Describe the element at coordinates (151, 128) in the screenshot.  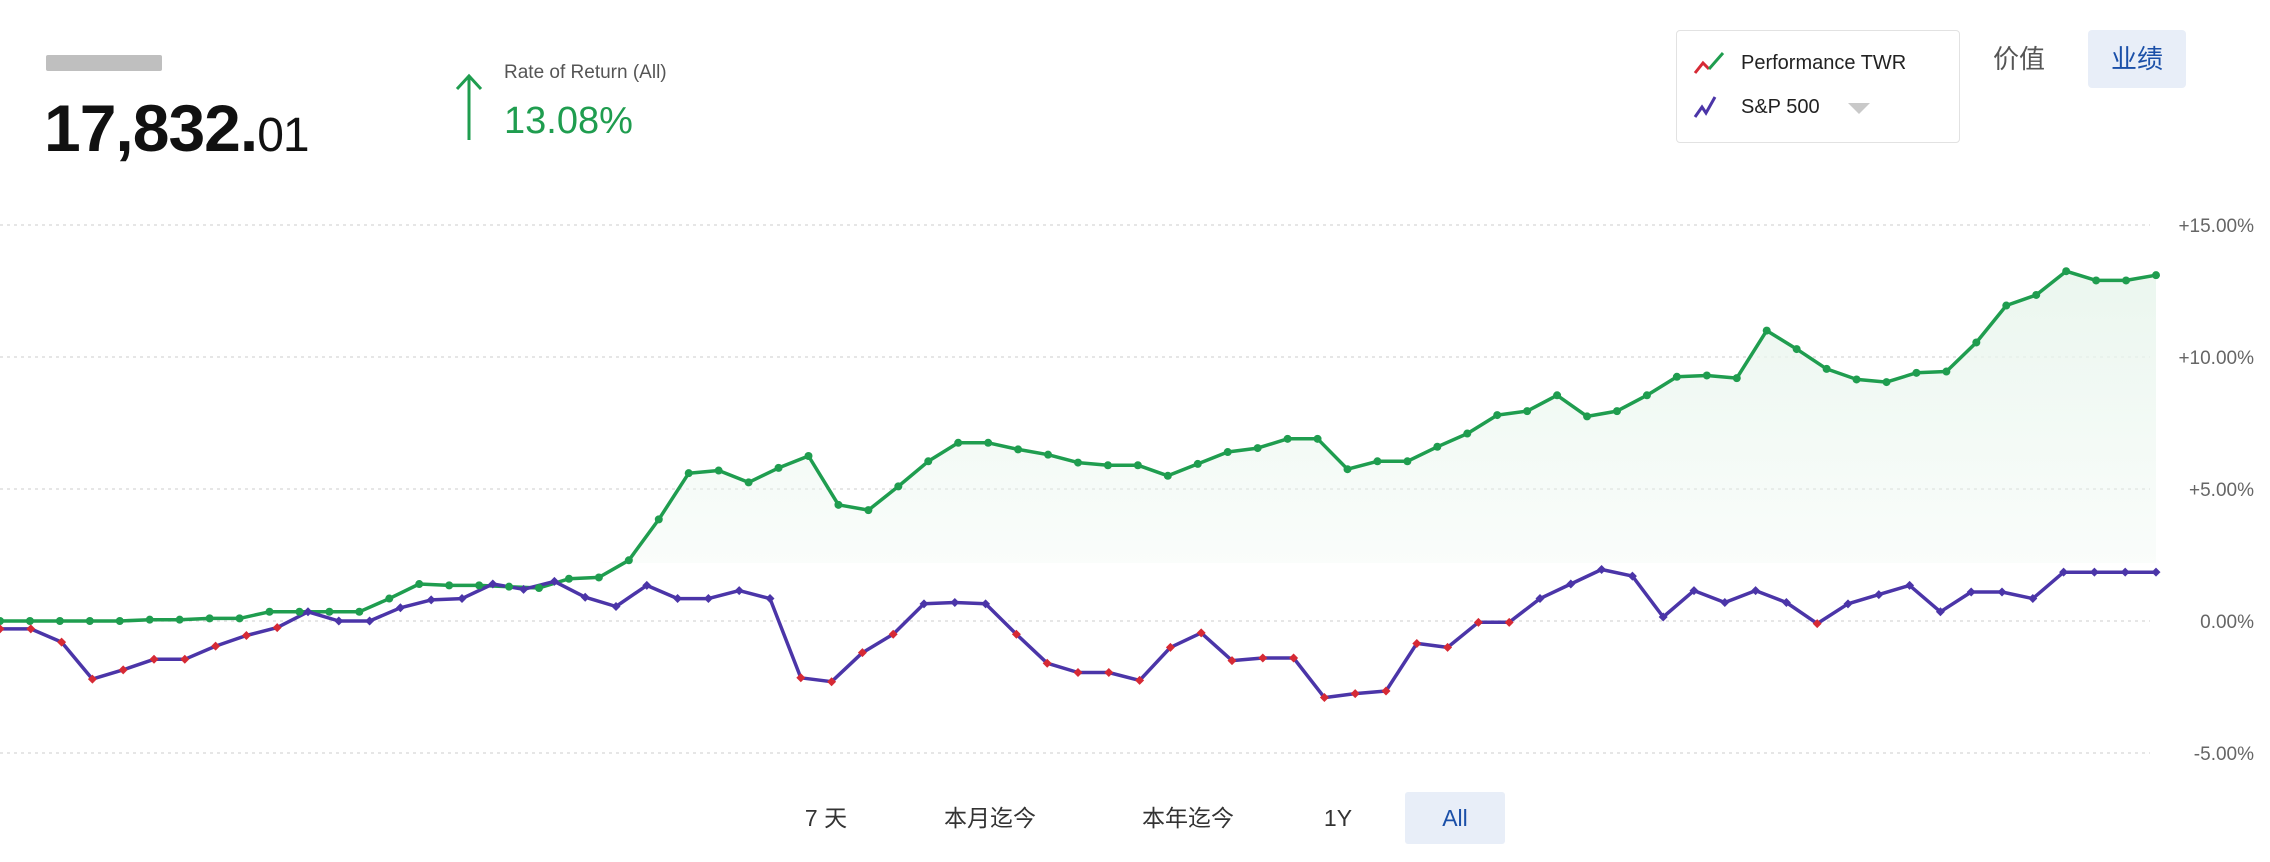
I see `balance-main: 17,832.` at that location.